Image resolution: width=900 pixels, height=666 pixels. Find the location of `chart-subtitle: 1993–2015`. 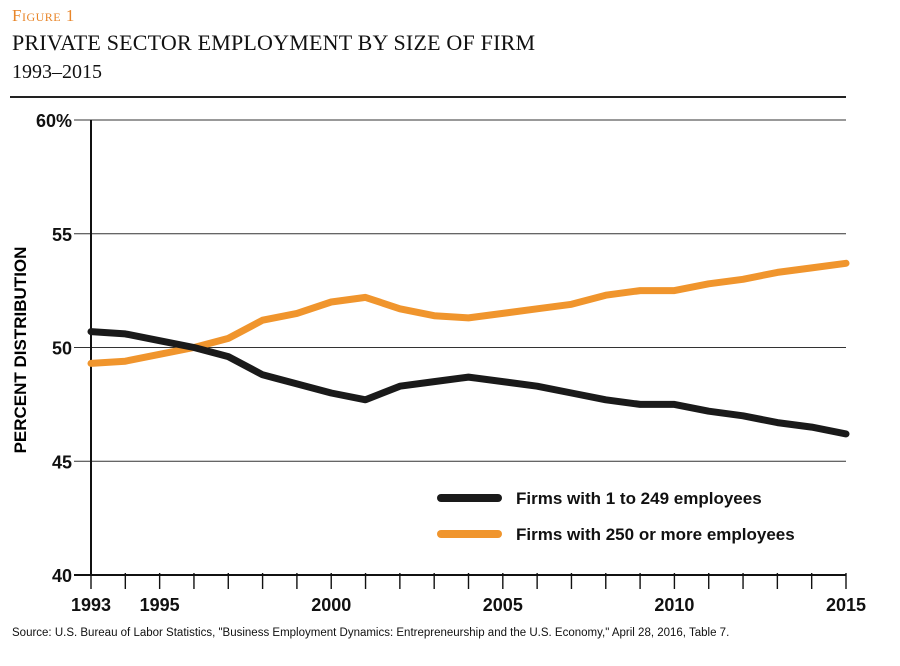

chart-subtitle: 1993–2015 is located at coordinates (57, 72).